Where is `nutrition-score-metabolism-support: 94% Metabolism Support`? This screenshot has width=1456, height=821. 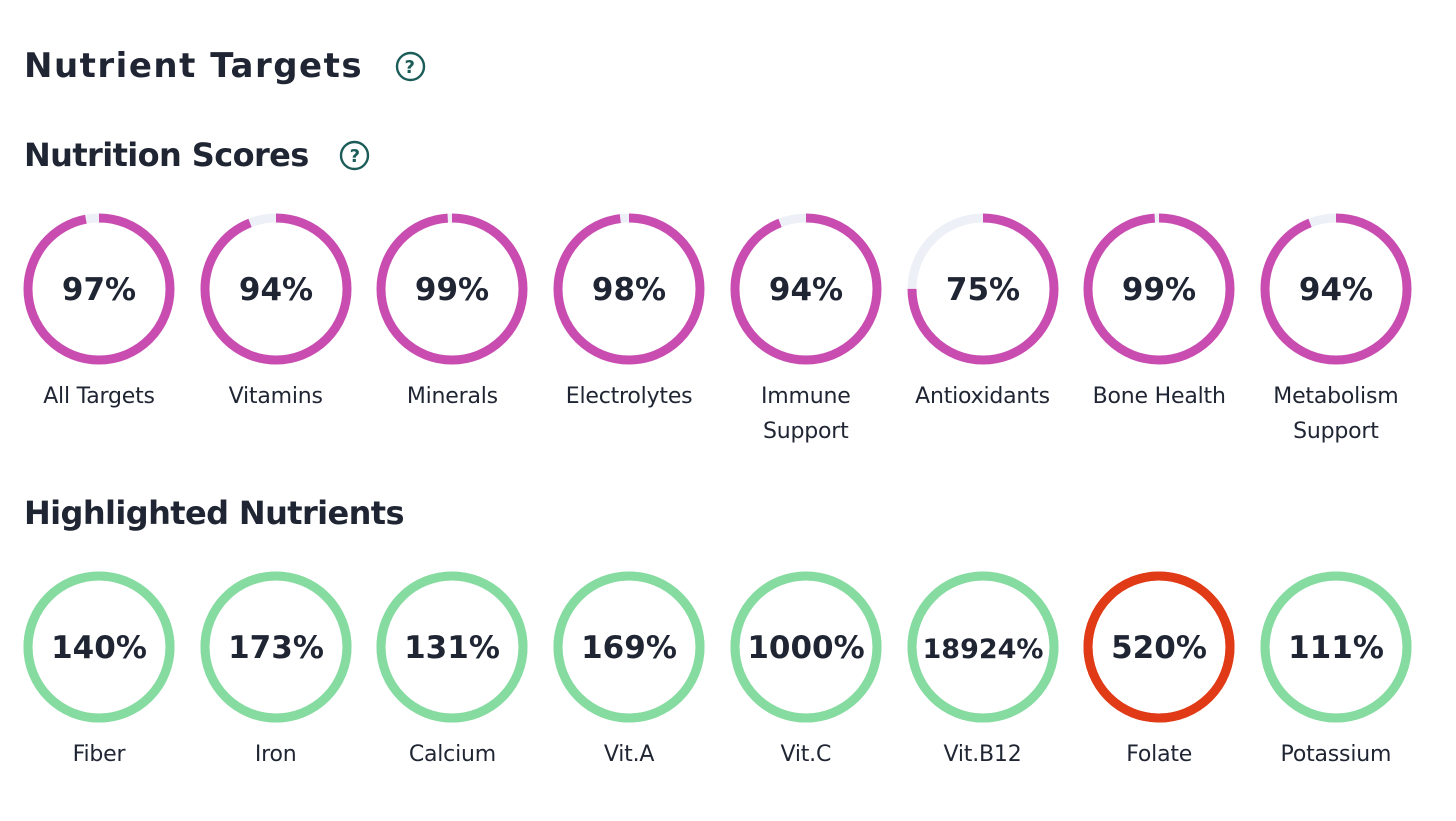 nutrition-score-metabolism-support: 94% Metabolism Support is located at coordinates (1336, 331).